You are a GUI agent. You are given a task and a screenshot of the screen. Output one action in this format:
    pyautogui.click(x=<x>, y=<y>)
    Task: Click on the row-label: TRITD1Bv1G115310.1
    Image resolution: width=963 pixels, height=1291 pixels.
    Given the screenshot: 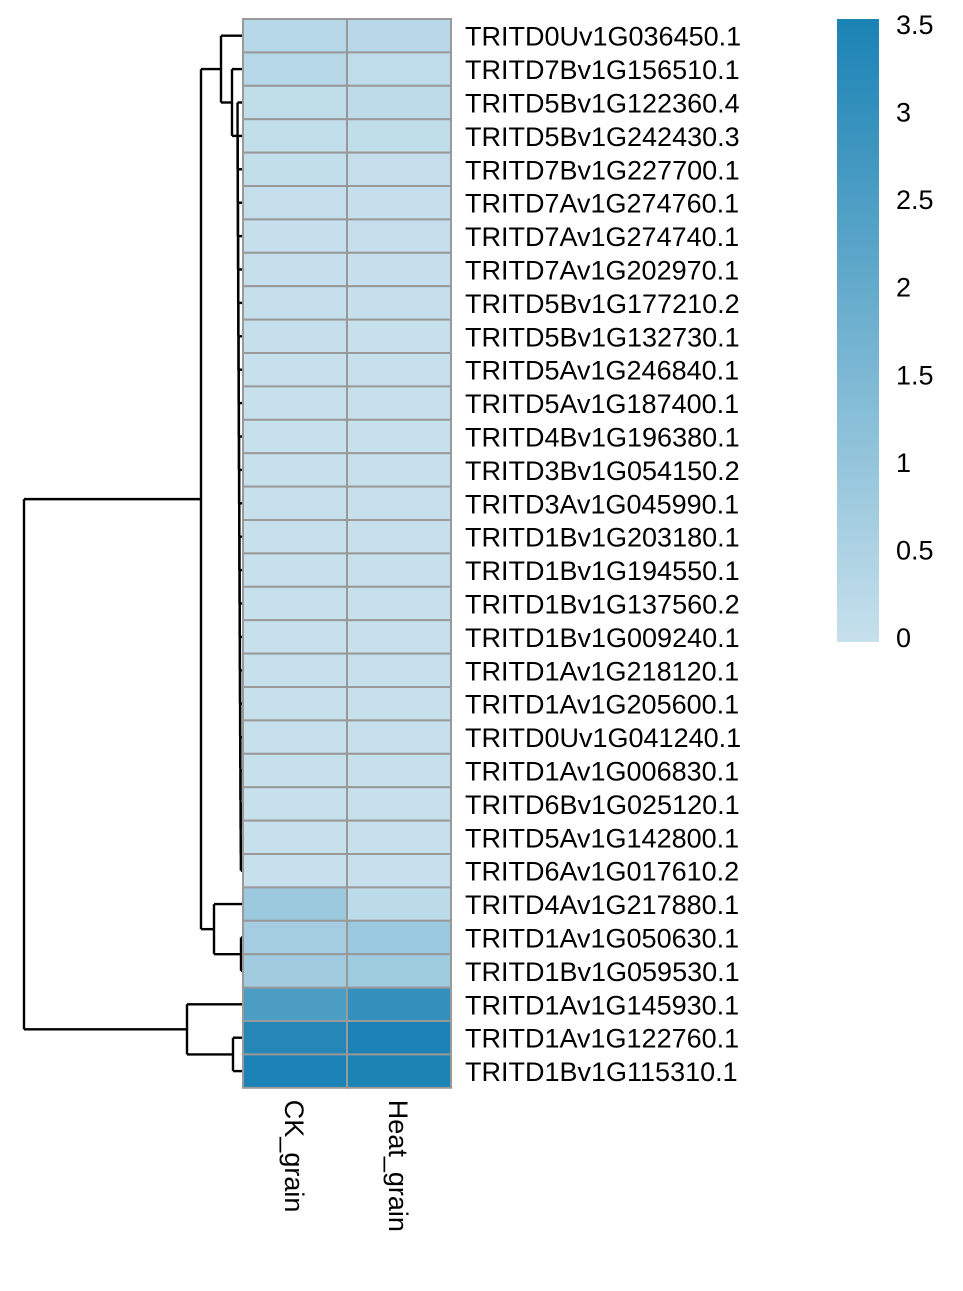 What is the action you would take?
    pyautogui.click(x=601, y=1072)
    